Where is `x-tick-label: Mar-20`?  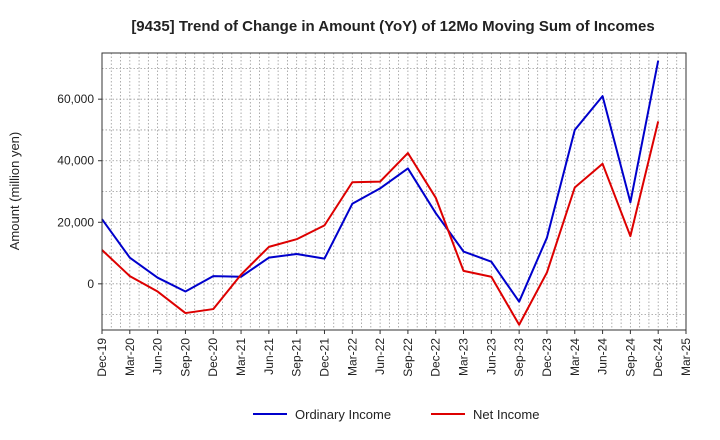 x-tick-label: Mar-20 is located at coordinates (130, 357).